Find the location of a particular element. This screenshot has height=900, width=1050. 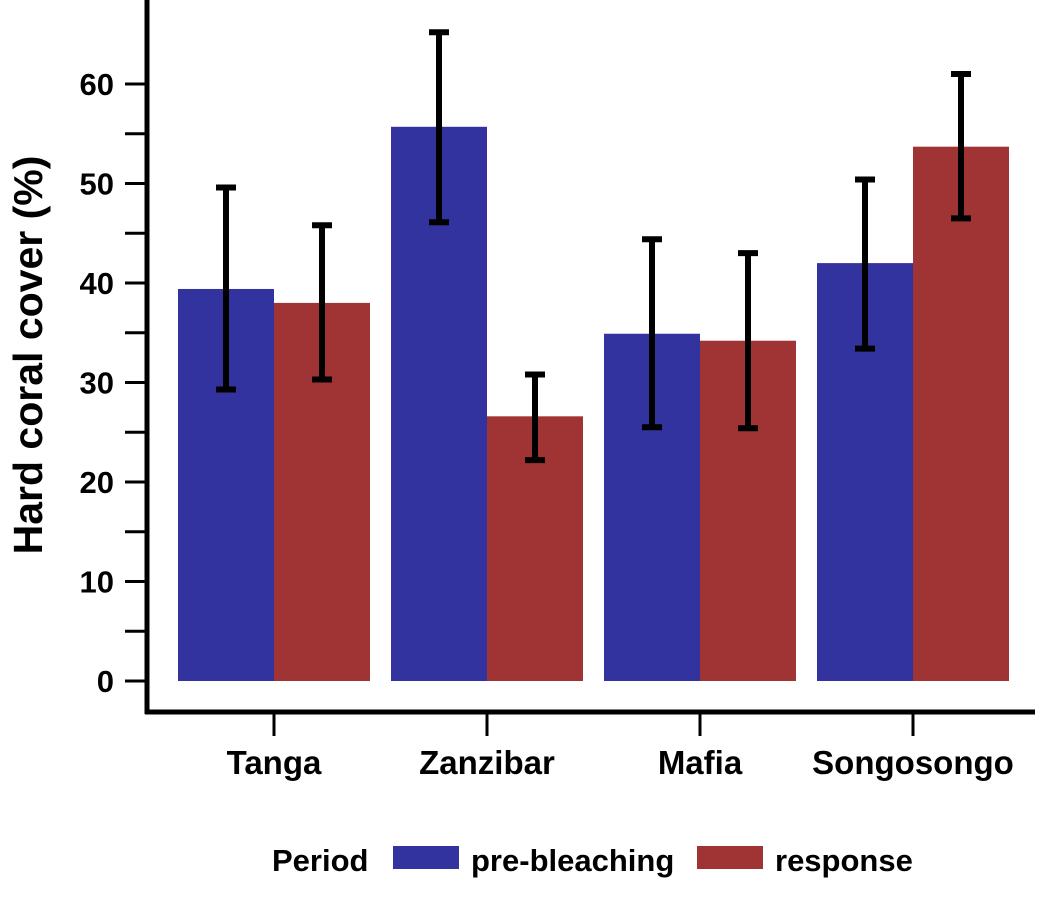

x-tick-label-songosongo: Songosongo is located at coordinates (913, 762).